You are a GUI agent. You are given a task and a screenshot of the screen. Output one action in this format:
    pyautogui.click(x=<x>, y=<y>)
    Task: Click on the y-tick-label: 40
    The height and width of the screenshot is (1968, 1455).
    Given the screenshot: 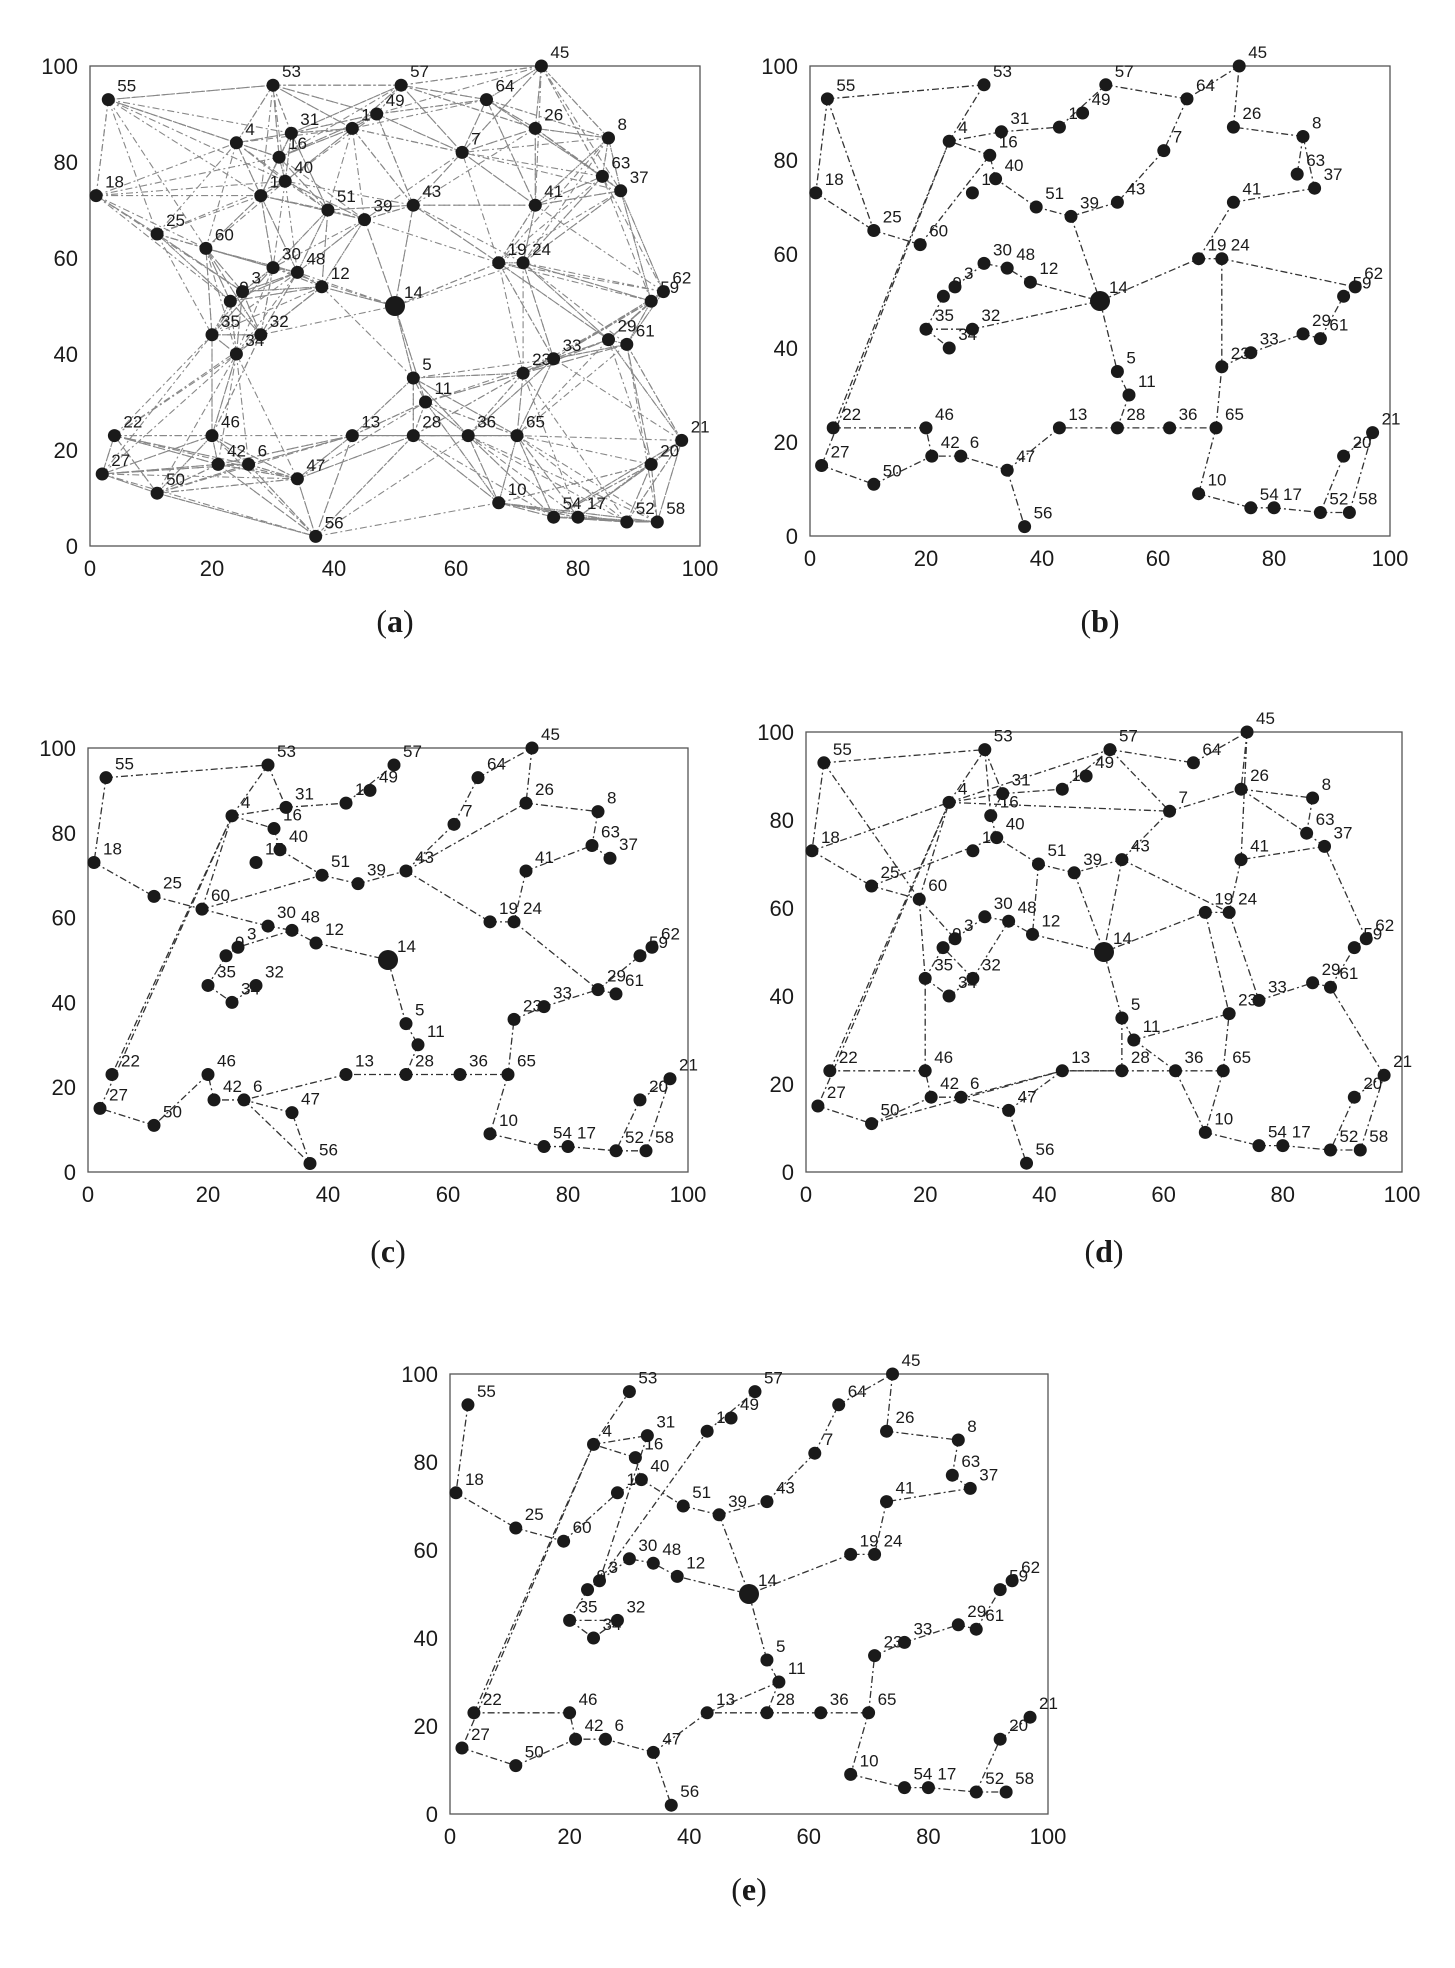 What is the action you would take?
    pyautogui.click(x=786, y=348)
    